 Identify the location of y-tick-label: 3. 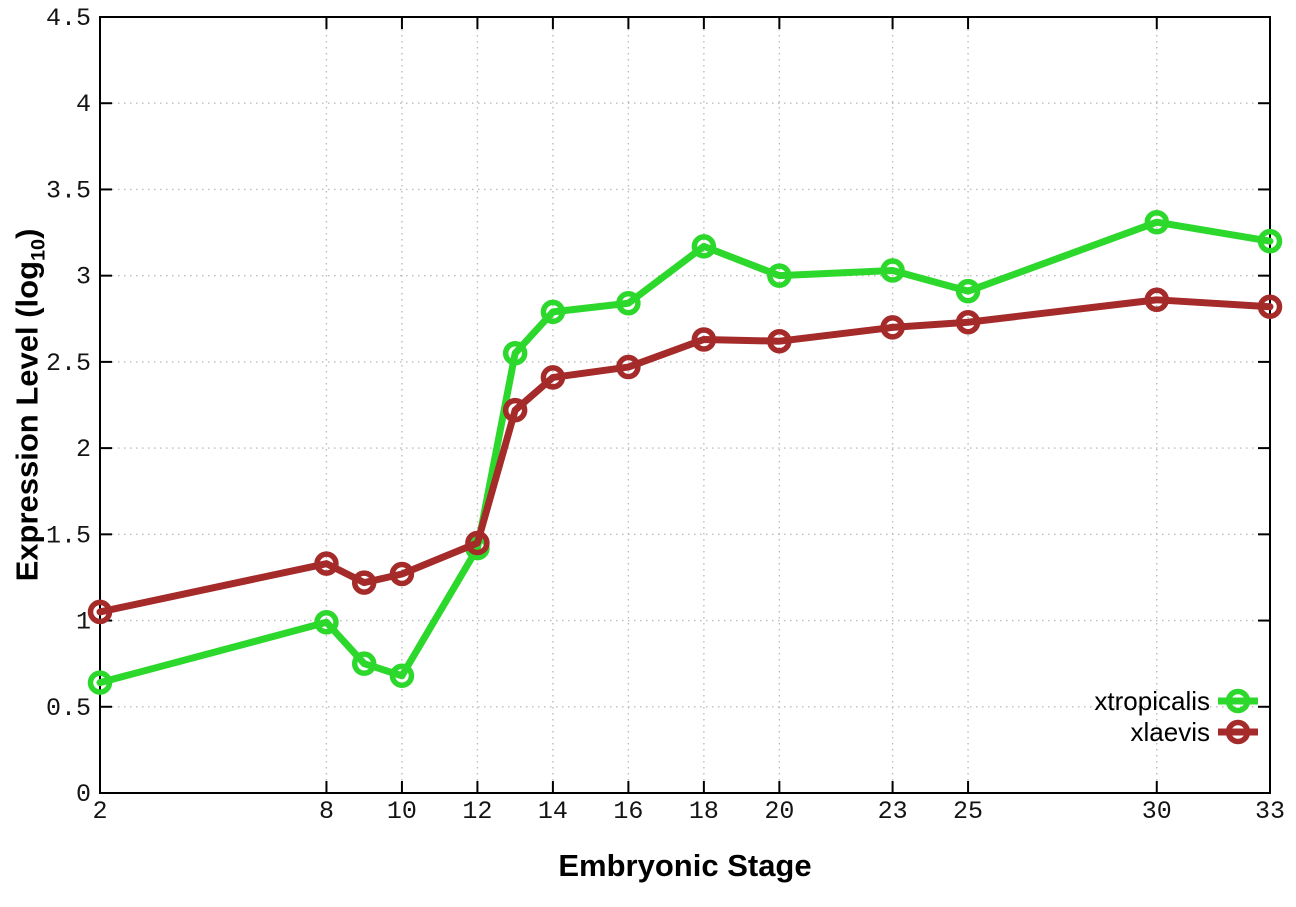
(83, 277).